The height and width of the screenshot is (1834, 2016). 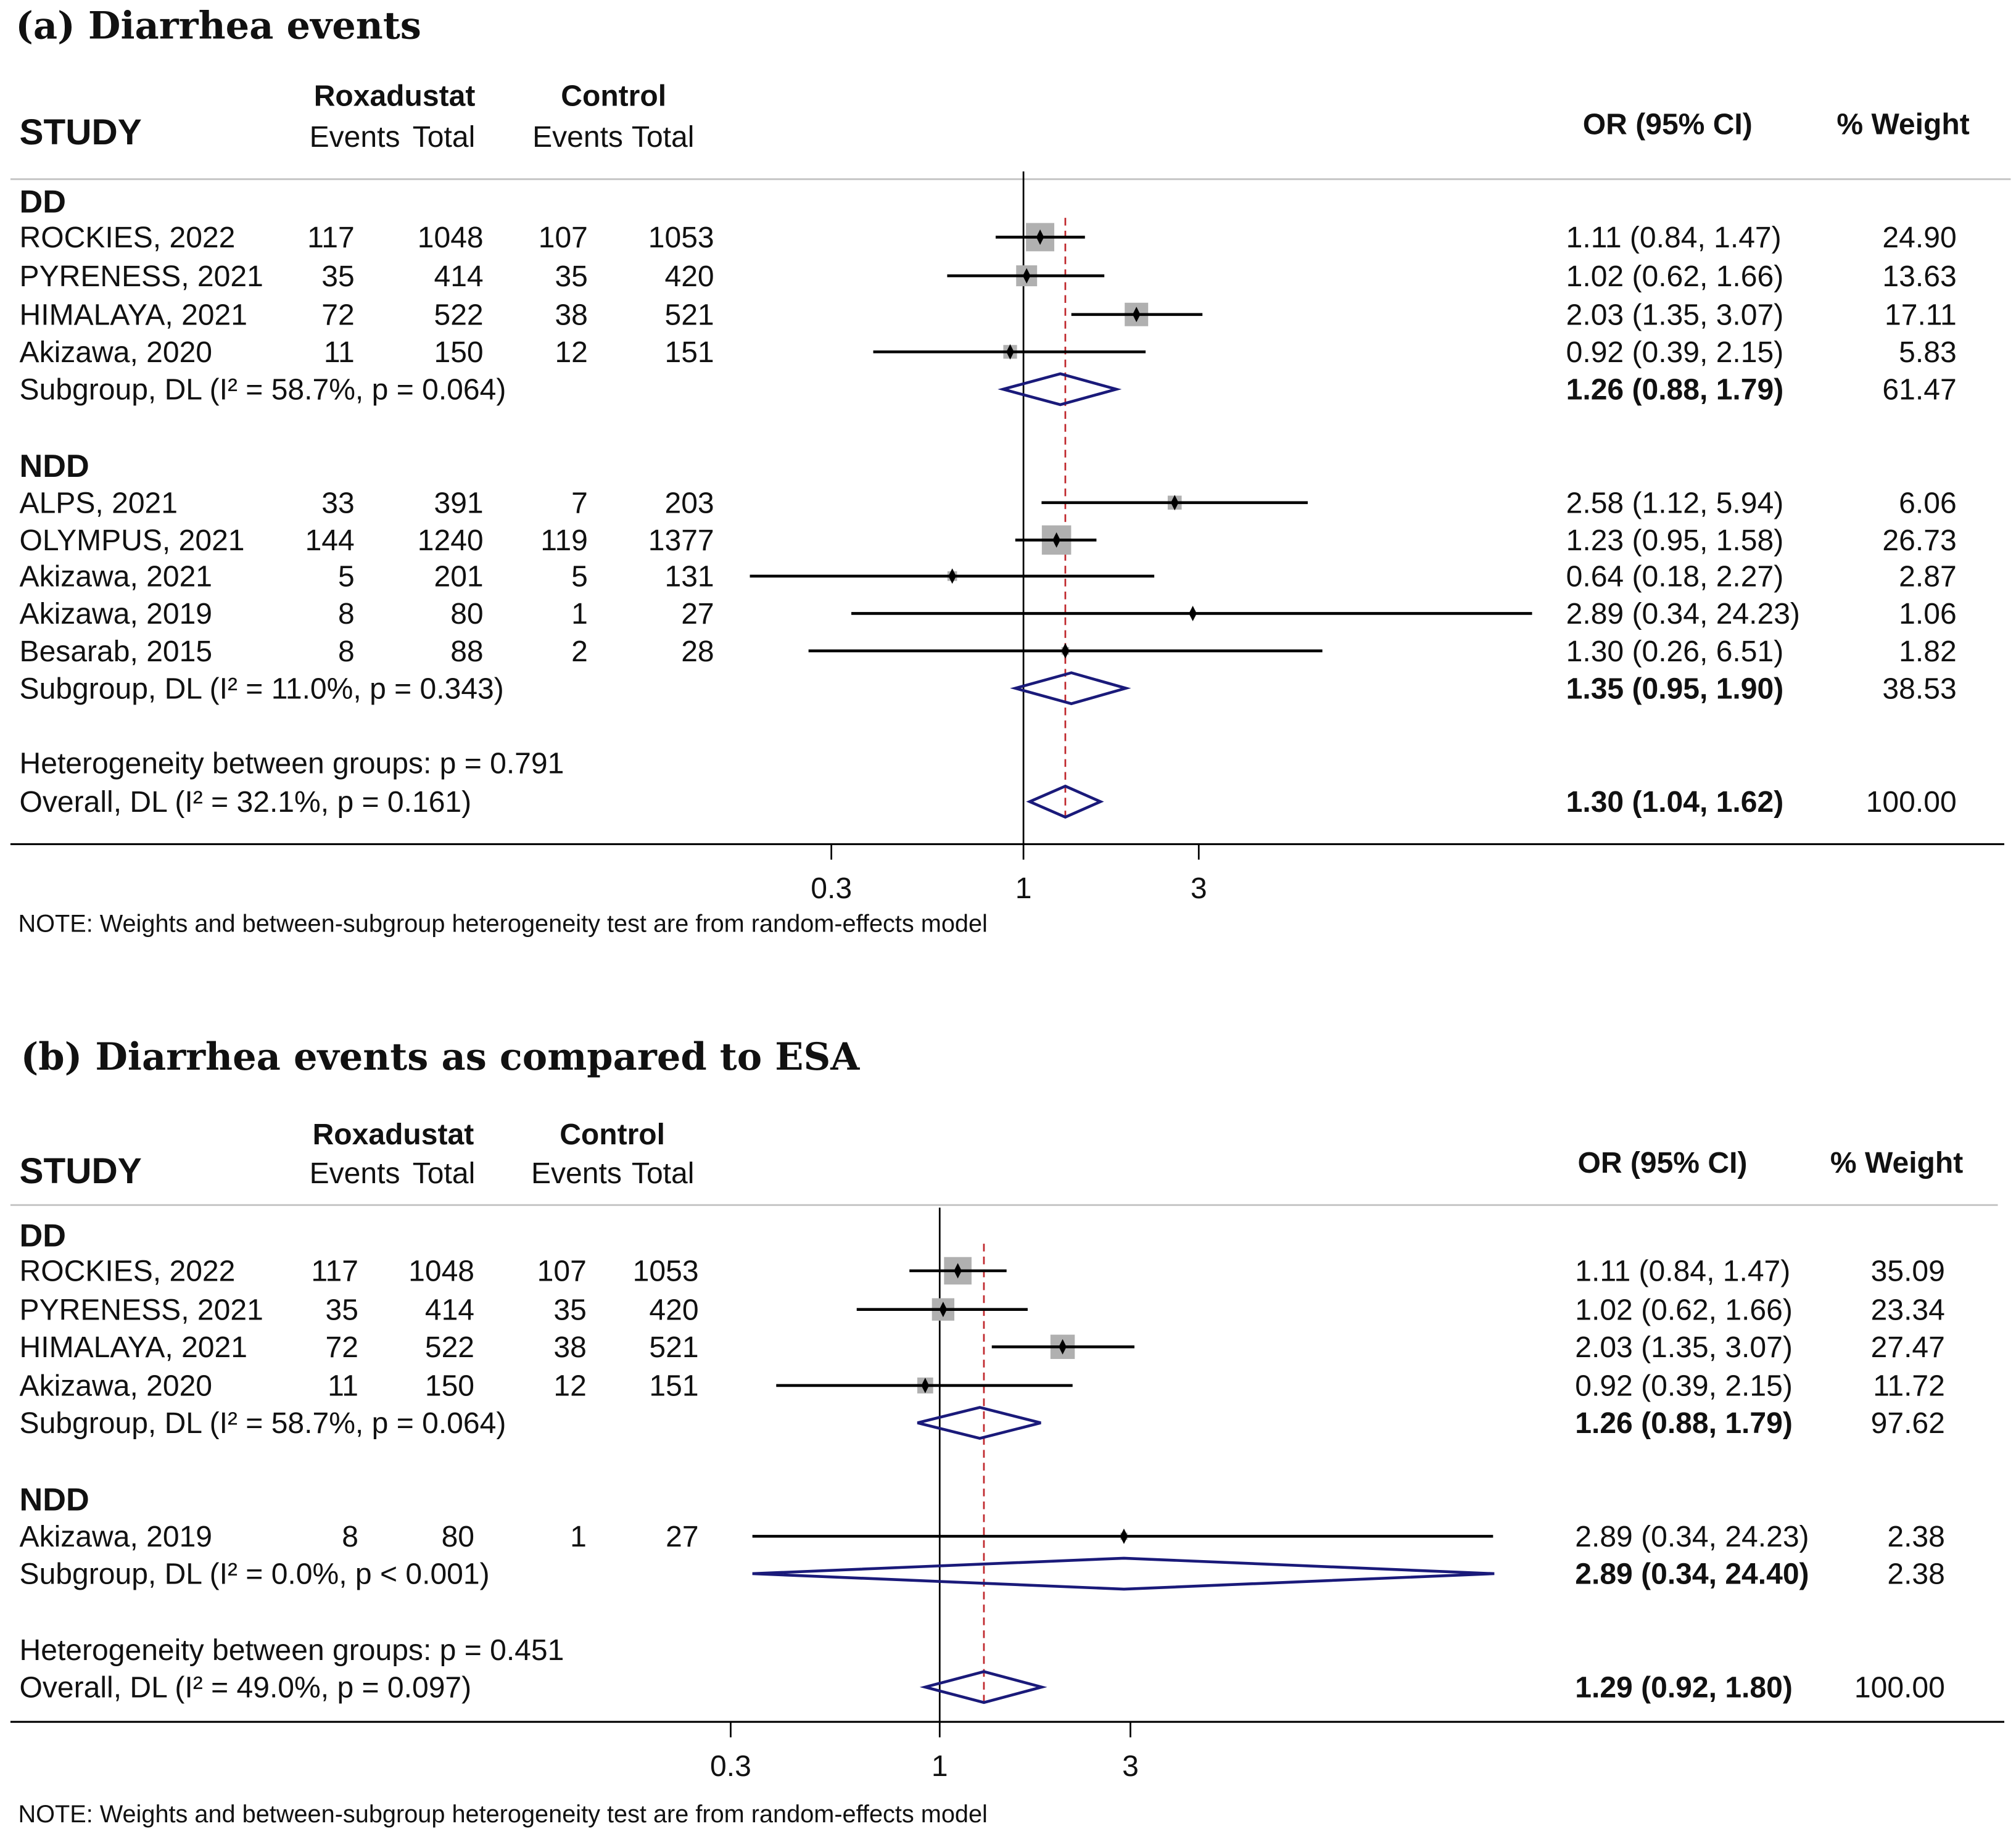 What do you see at coordinates (731, 1766) in the screenshot?
I see `x-tick-label: 0.3` at bounding box center [731, 1766].